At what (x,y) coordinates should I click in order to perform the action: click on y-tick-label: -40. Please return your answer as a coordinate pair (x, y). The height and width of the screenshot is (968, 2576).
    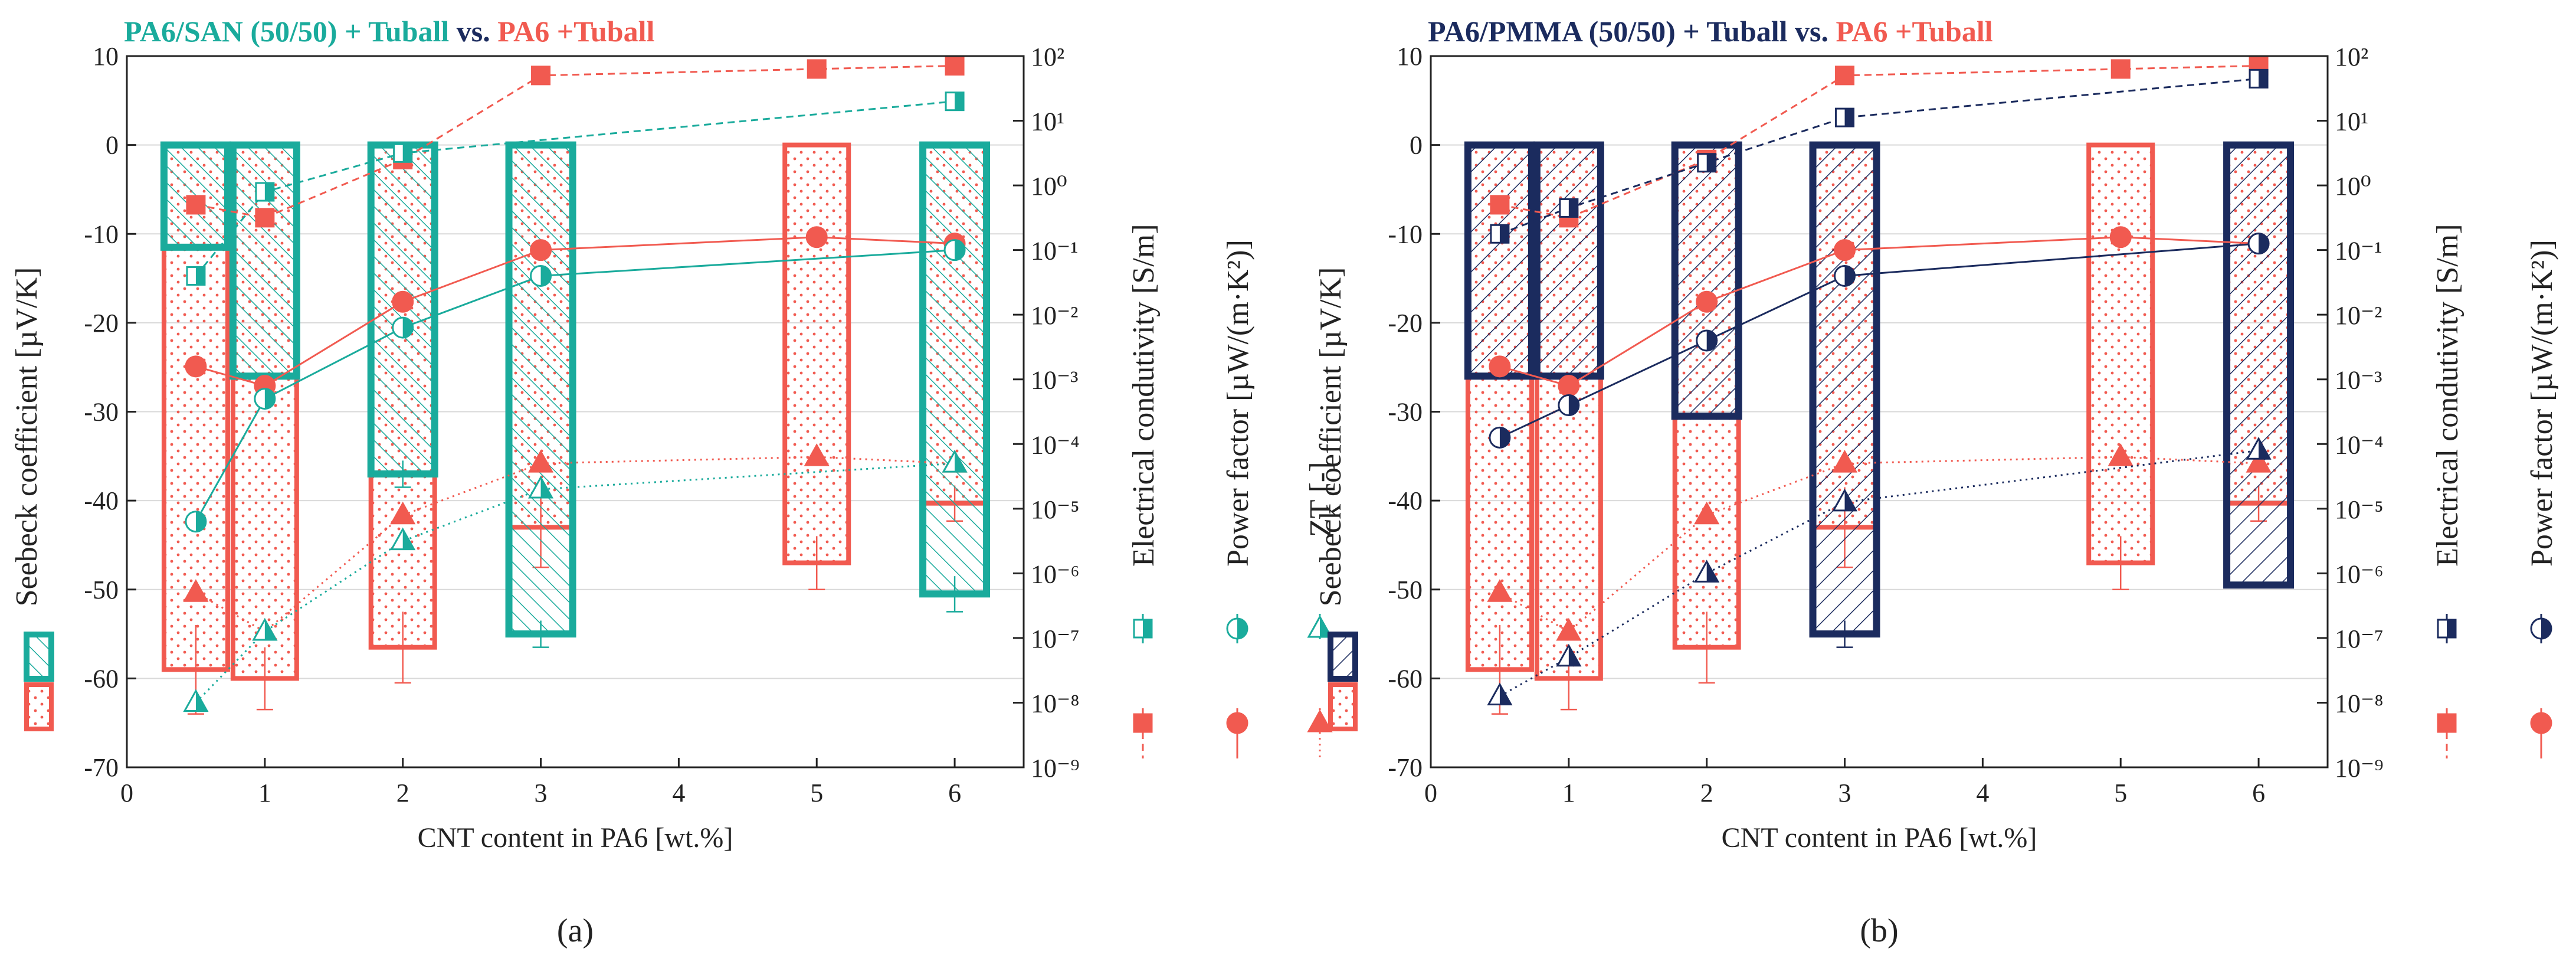
    Looking at the image, I should click on (101, 500).